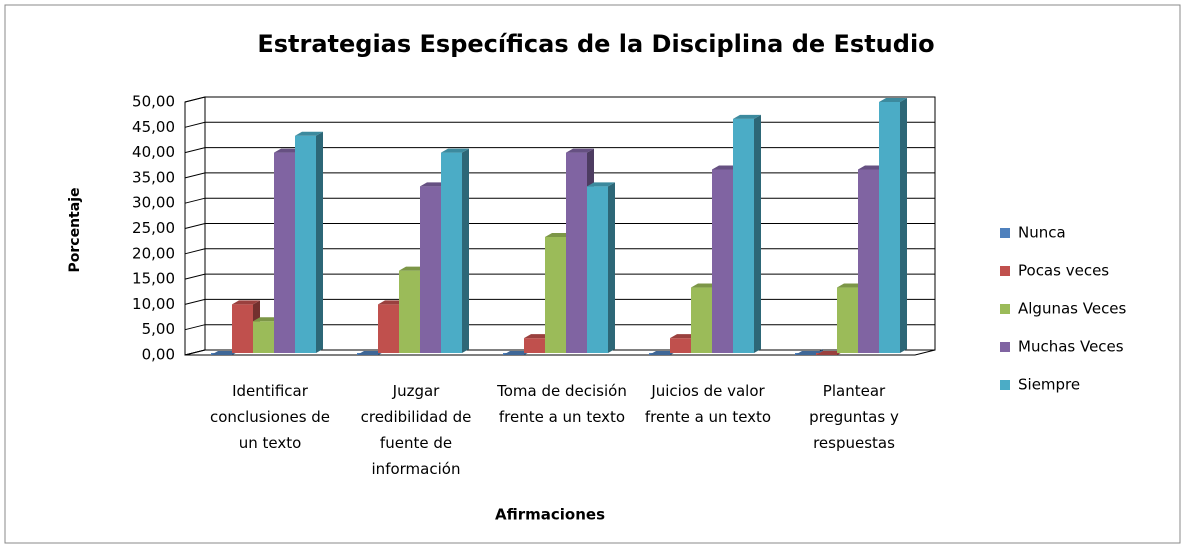  Describe the element at coordinates (153, 203) in the screenshot. I see `y-tick-label: 30,00` at that location.